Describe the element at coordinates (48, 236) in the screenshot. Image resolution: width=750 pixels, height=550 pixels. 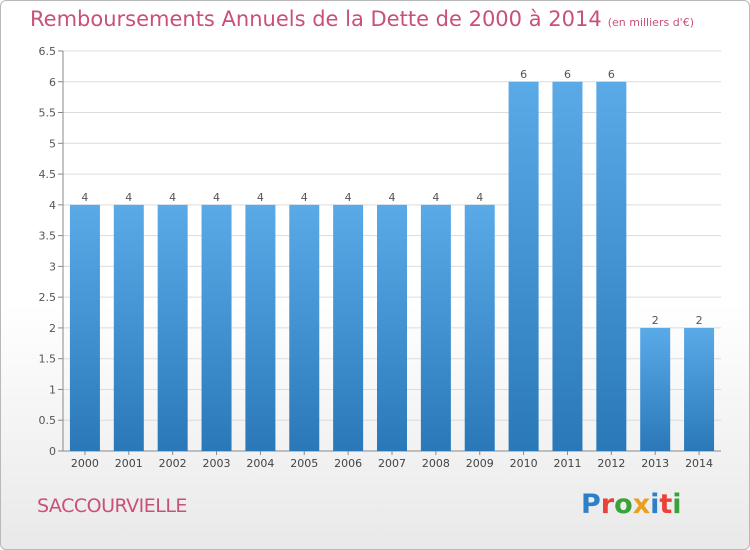
I see `y-tick-label: 3.5` at that location.